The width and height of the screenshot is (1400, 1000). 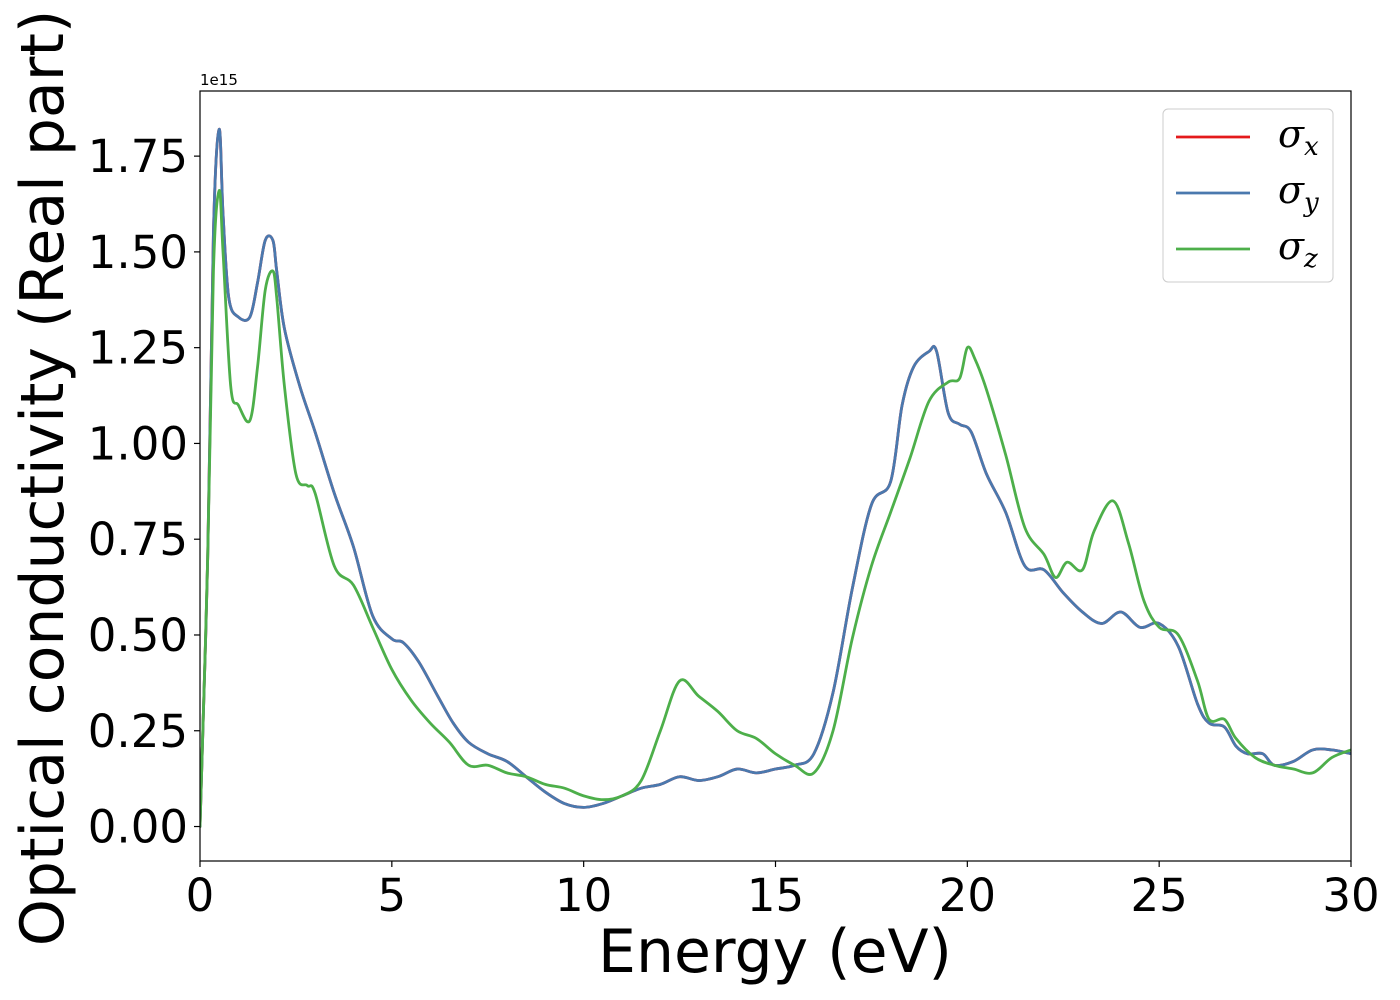 What do you see at coordinates (138, 635) in the screenshot?
I see `y-tick-label: 0.50` at bounding box center [138, 635].